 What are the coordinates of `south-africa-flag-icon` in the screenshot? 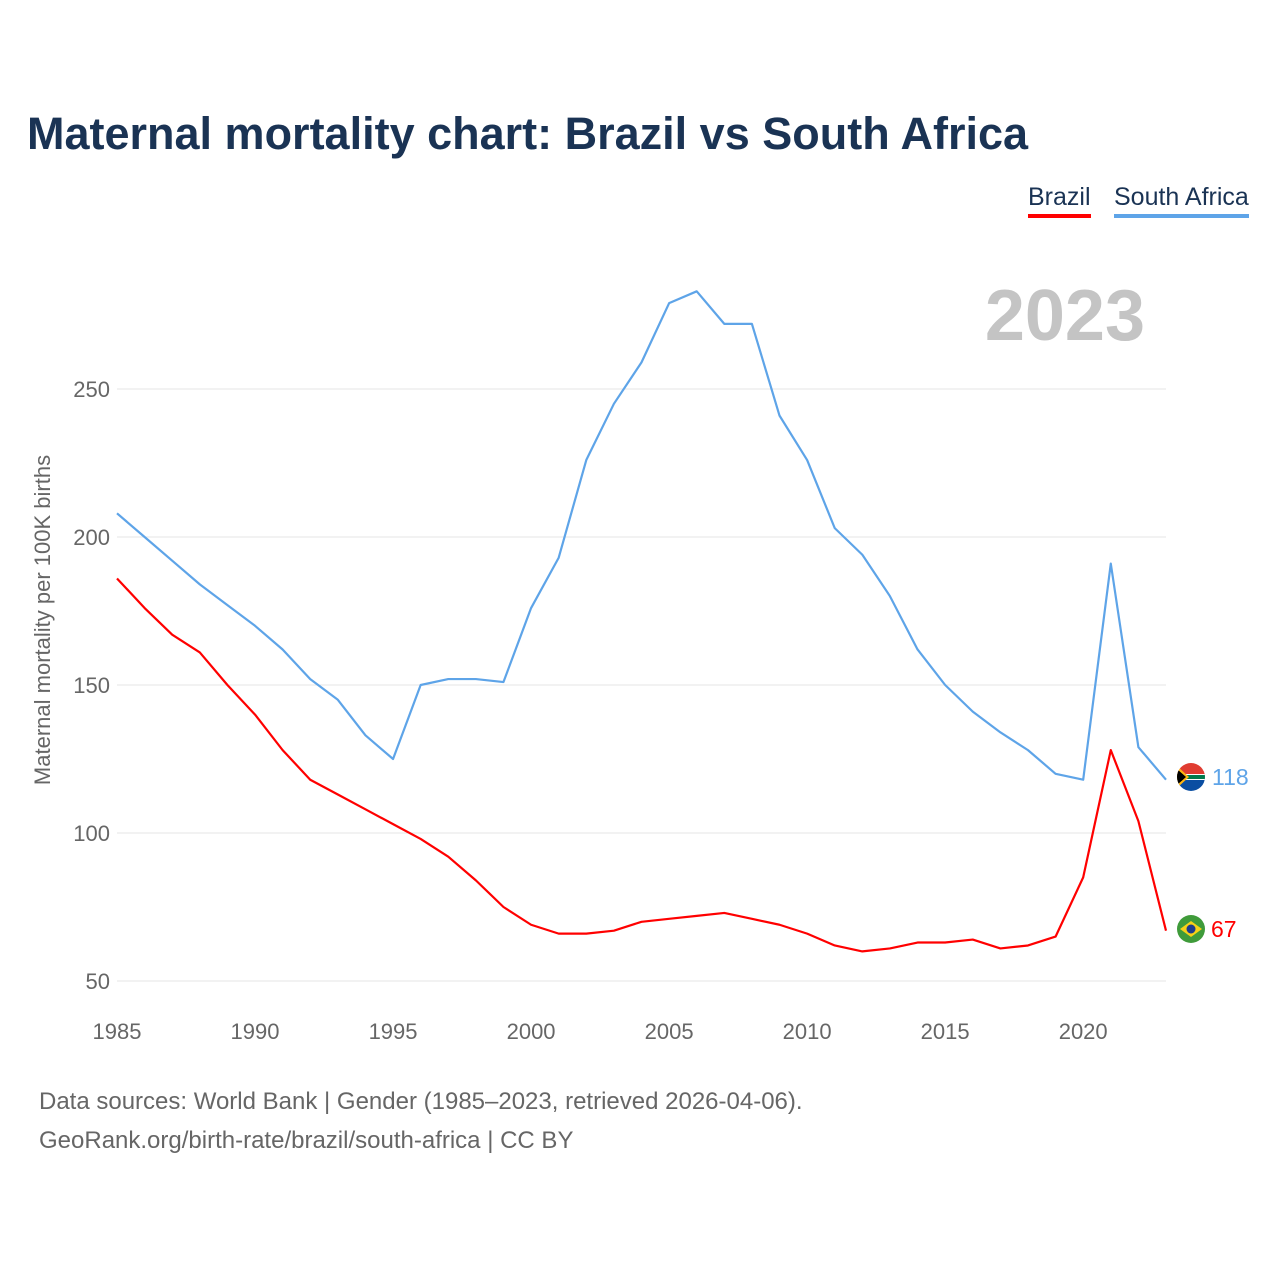 It's located at (1191, 777).